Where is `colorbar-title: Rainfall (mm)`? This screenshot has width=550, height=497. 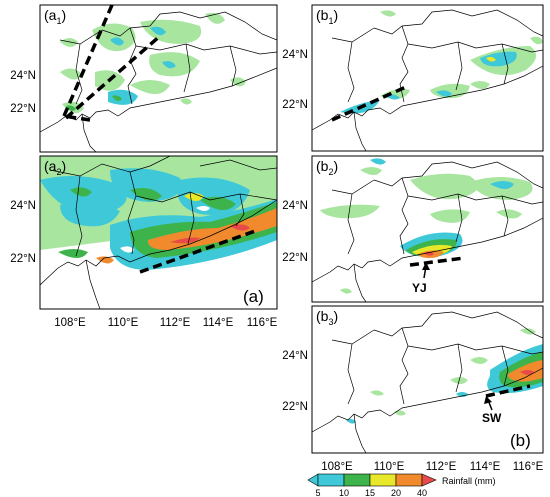
colorbar-title: Rainfall (mm) is located at coordinates (469, 481).